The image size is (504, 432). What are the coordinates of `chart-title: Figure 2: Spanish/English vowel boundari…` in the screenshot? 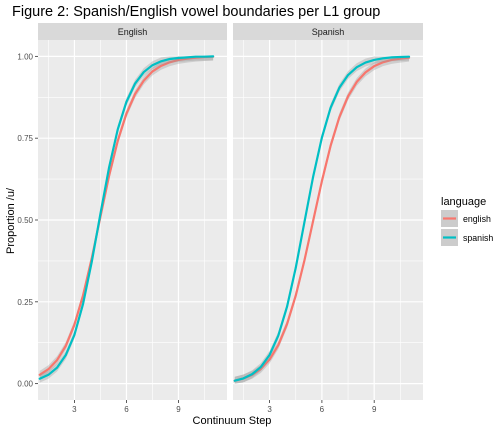 It's located at (196, 12).